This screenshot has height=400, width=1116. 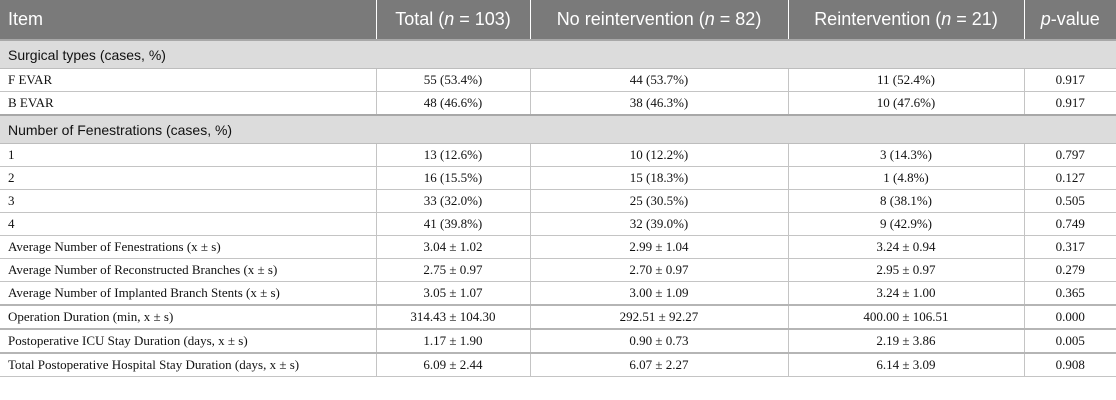 I want to click on cell-no-reintervention: 6.07 ± 2.27, so click(x=659, y=364).